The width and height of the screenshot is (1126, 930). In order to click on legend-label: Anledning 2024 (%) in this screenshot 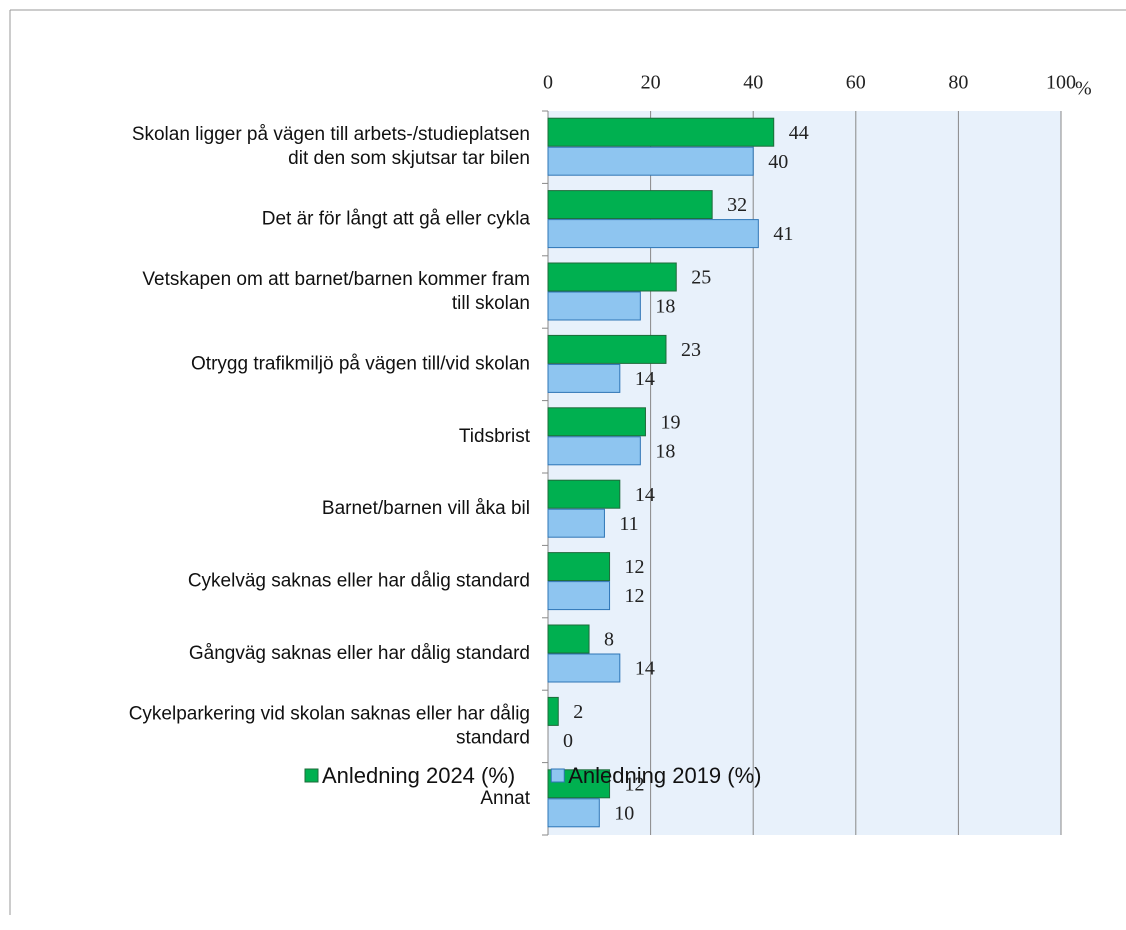, I will do `click(418, 775)`.